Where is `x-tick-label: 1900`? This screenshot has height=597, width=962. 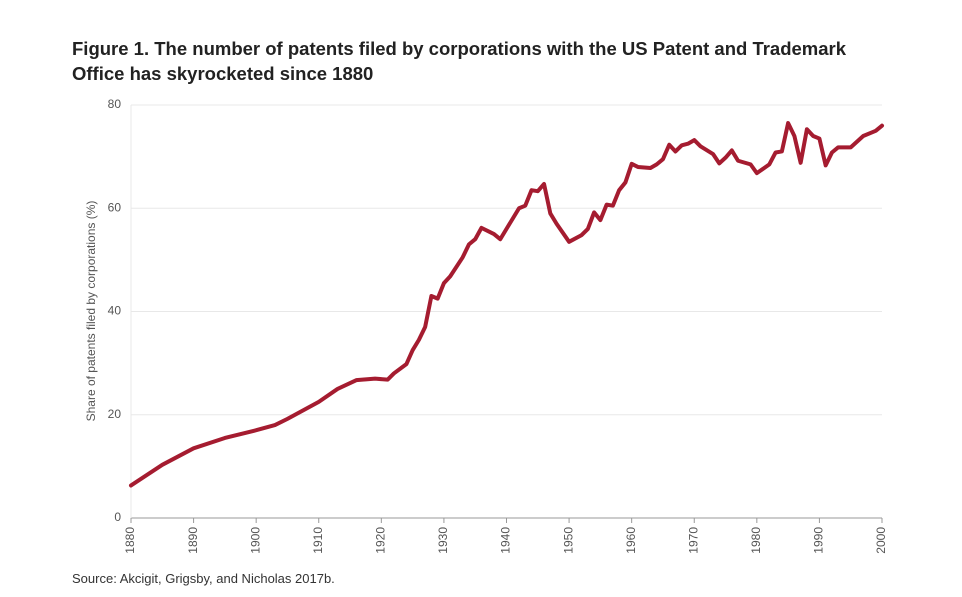
x-tick-label: 1900 is located at coordinates (255, 540).